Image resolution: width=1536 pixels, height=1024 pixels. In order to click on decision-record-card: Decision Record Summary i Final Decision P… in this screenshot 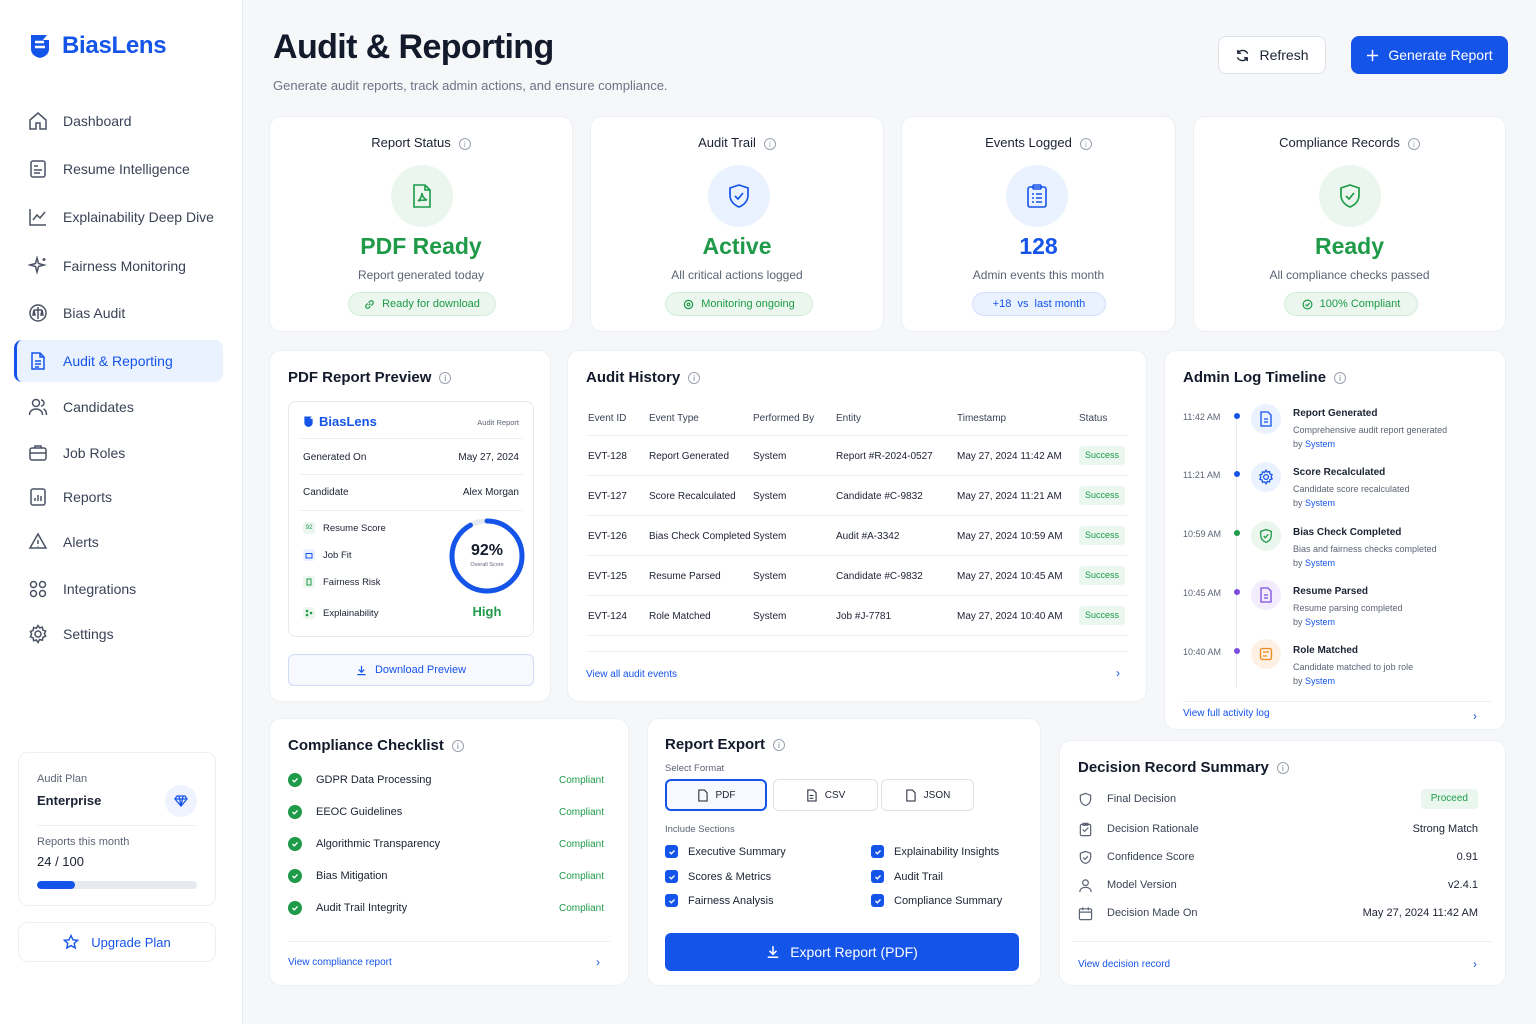, I will do `click(1282, 863)`.